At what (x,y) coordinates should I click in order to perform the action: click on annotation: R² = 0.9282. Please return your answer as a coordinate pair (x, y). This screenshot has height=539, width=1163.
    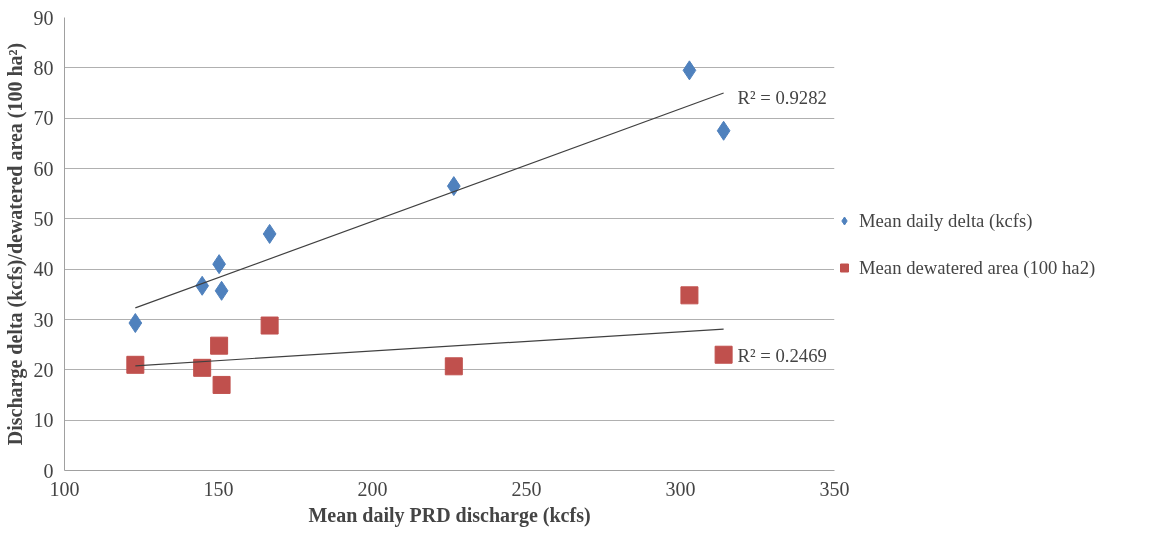
    Looking at the image, I should click on (782, 97).